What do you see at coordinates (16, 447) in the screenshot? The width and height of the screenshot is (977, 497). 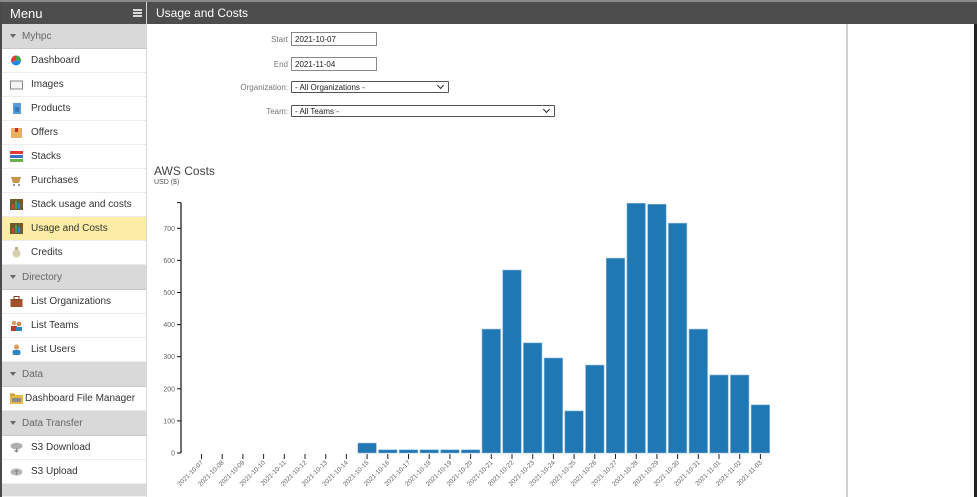 I see `cloud-download-icon` at bounding box center [16, 447].